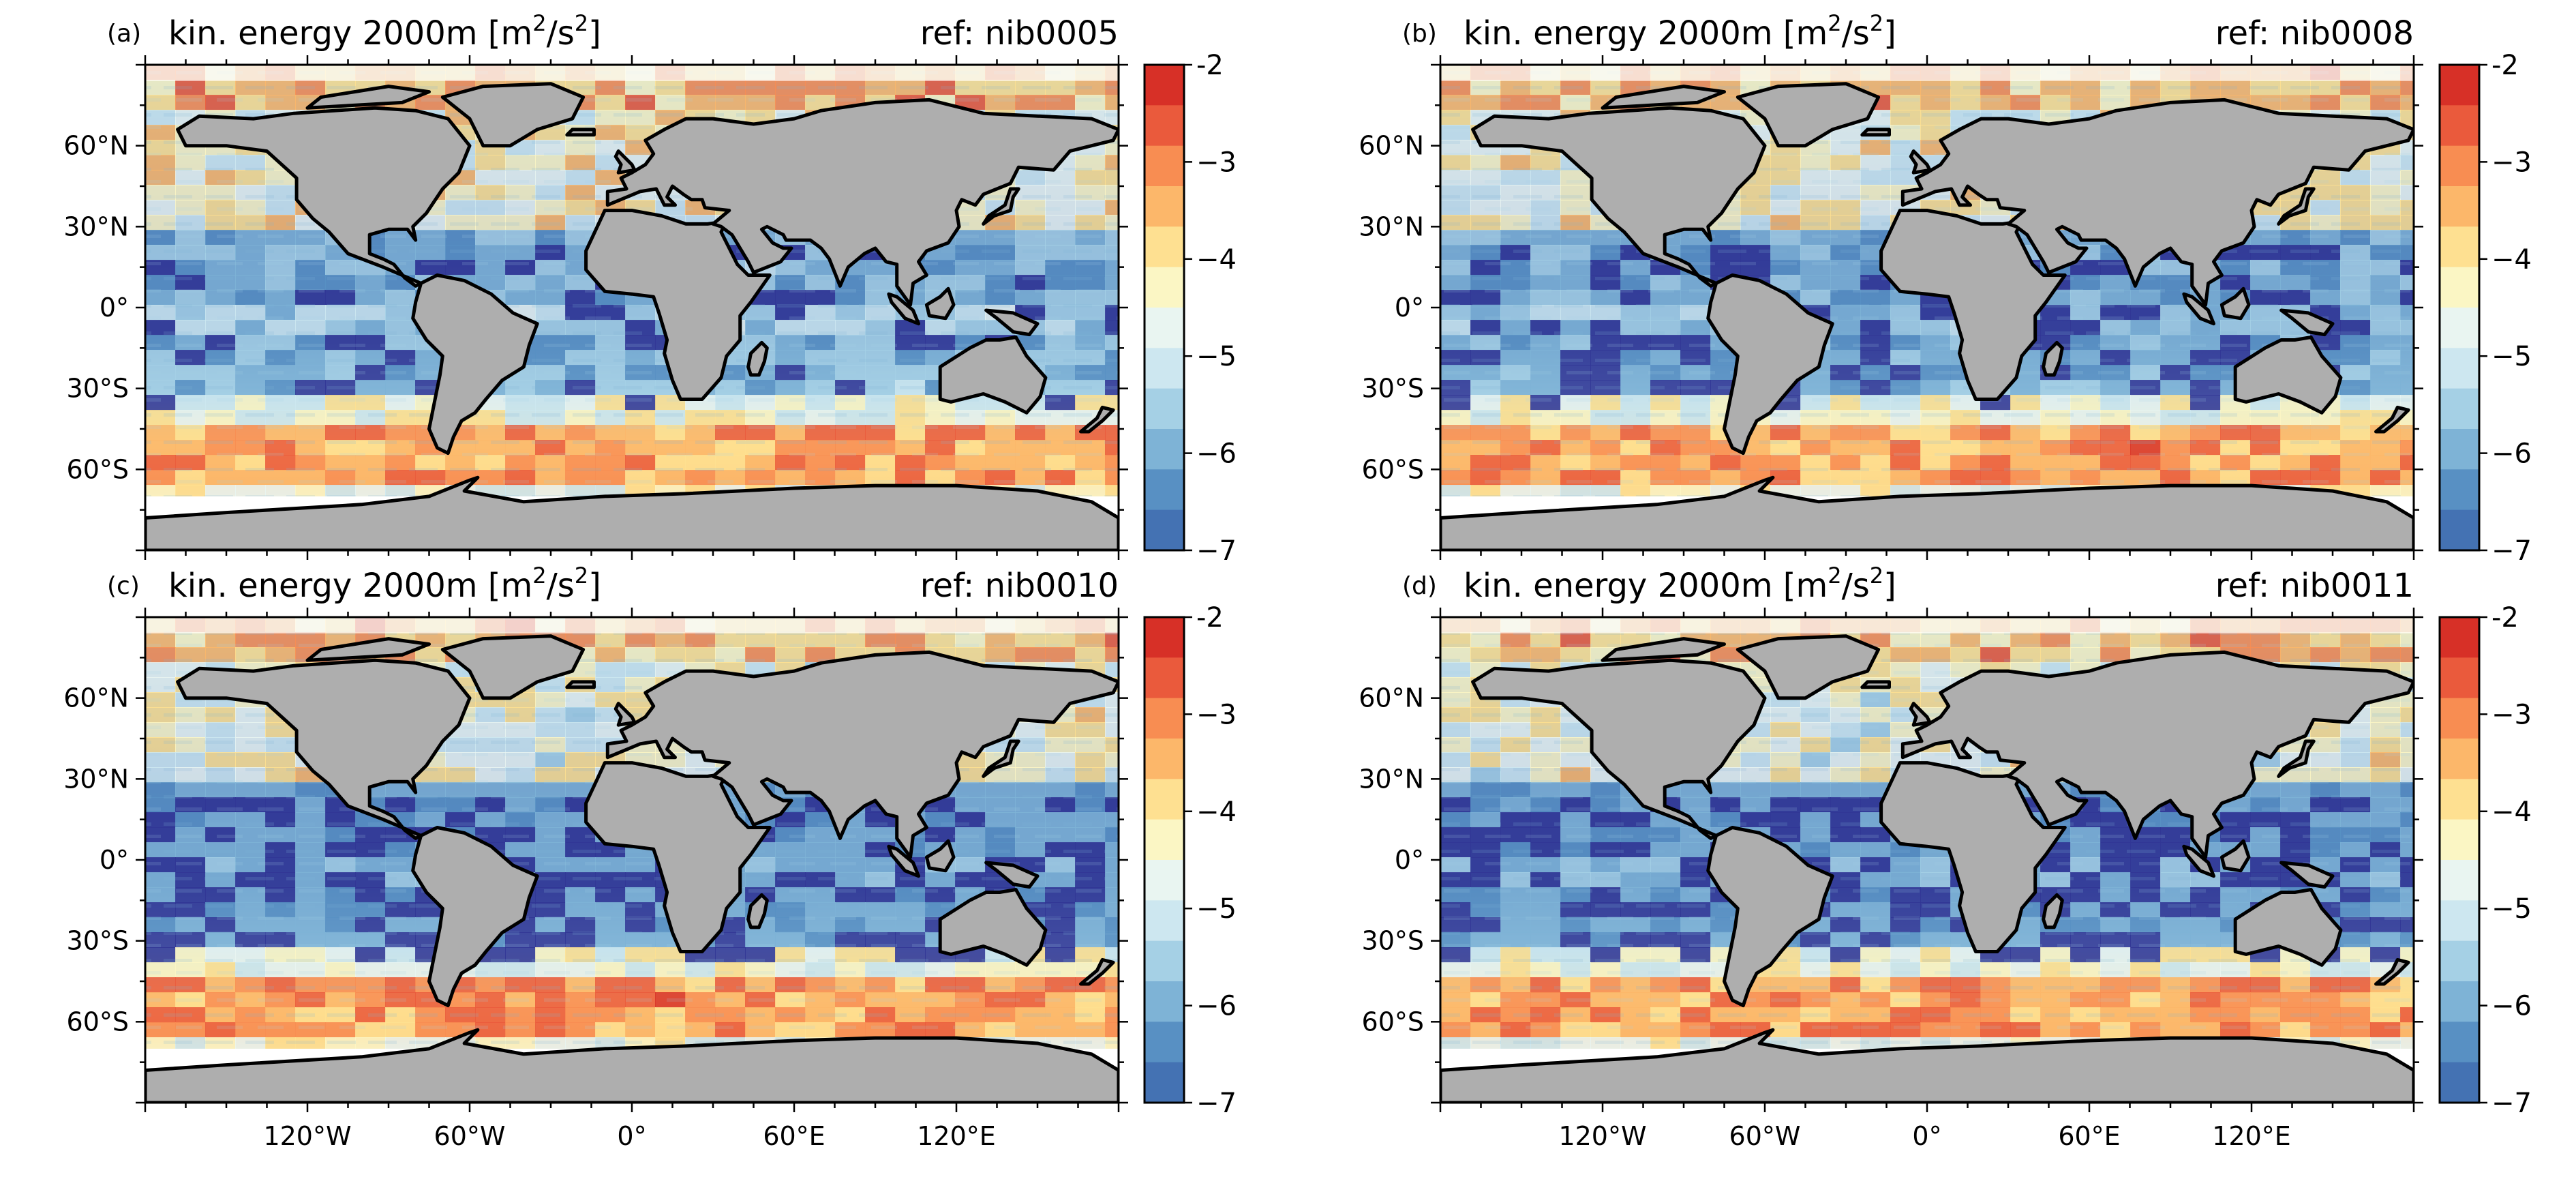  What do you see at coordinates (1393, 1022) in the screenshot?
I see `lat-tick-label: 60°S` at bounding box center [1393, 1022].